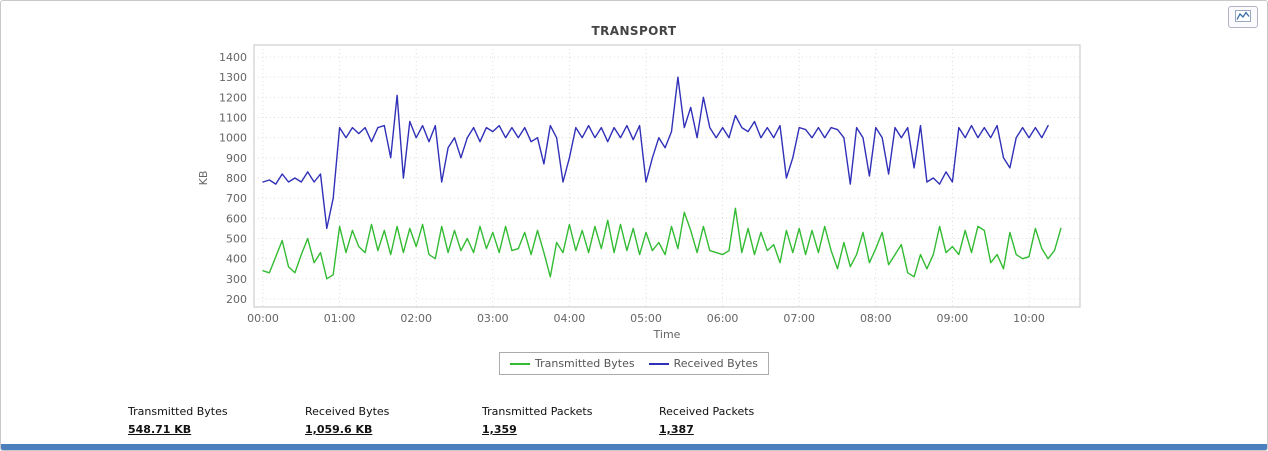  Describe the element at coordinates (570, 421) in the screenshot. I see `stat-transmitted-packets: Transmitted Packets 1,359` at that location.